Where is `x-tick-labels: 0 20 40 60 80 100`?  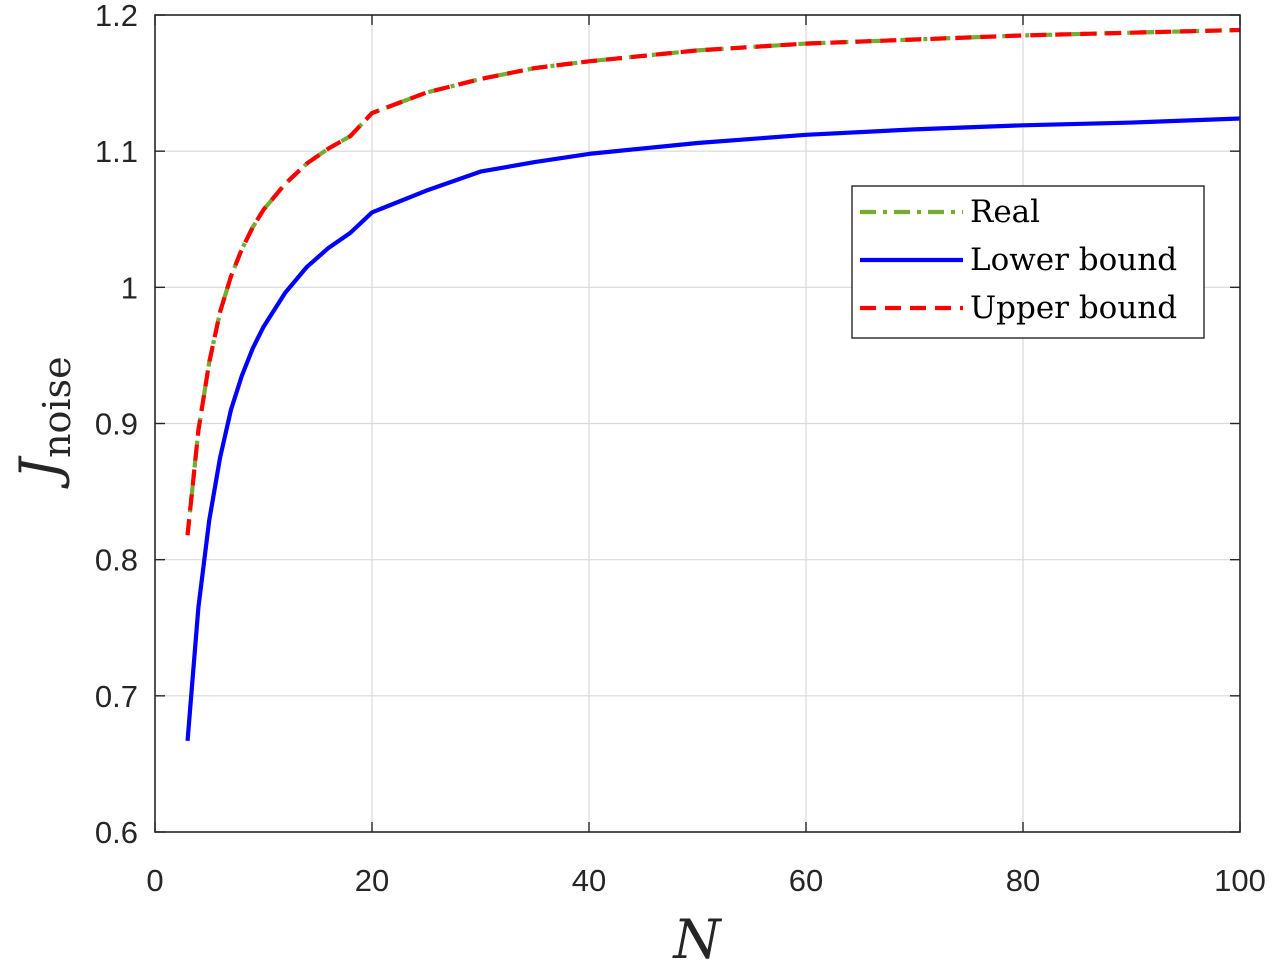 x-tick-labels: 0 20 40 60 80 100 is located at coordinates (705, 880).